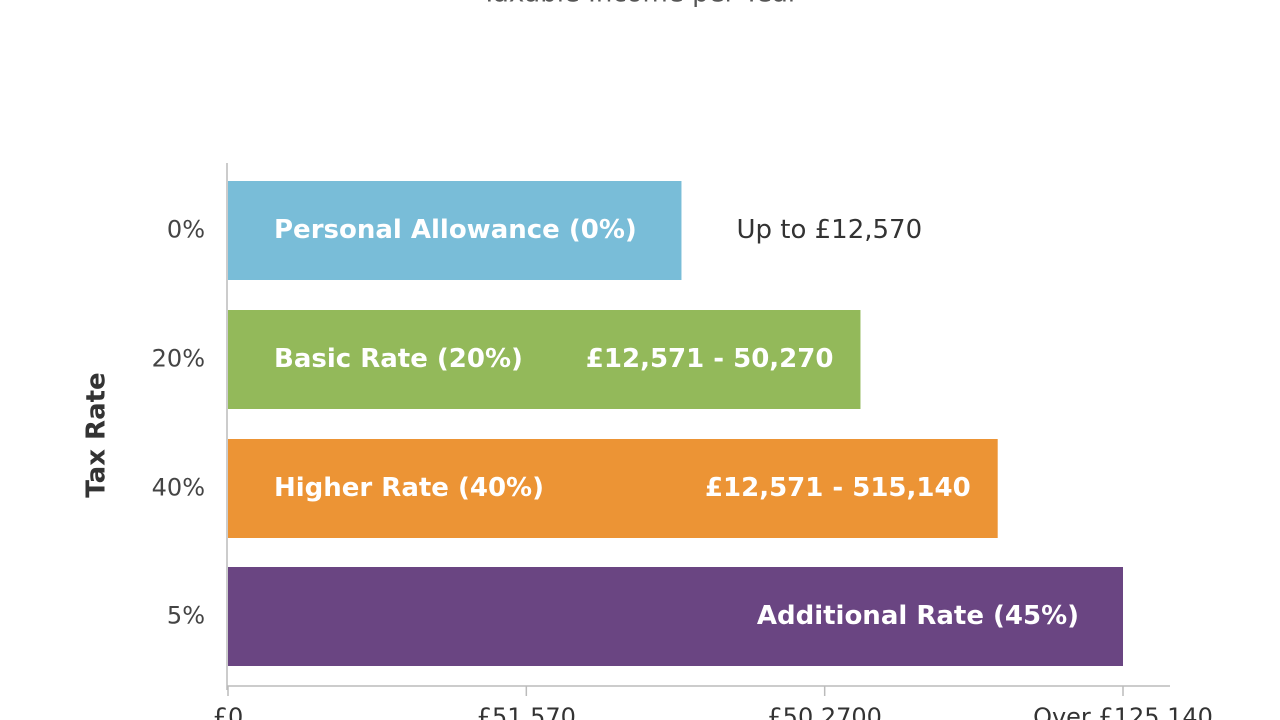 The width and height of the screenshot is (1280, 720). What do you see at coordinates (710, 359) in the screenshot?
I see `range-label: £12,571 - 50,270` at bounding box center [710, 359].